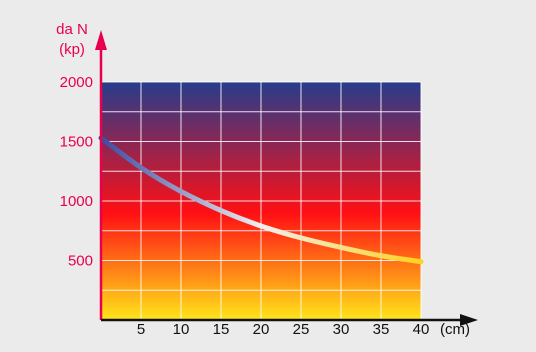 The image size is (536, 352). What do you see at coordinates (101, 40) in the screenshot?
I see `y-axis-arrow` at bounding box center [101, 40].